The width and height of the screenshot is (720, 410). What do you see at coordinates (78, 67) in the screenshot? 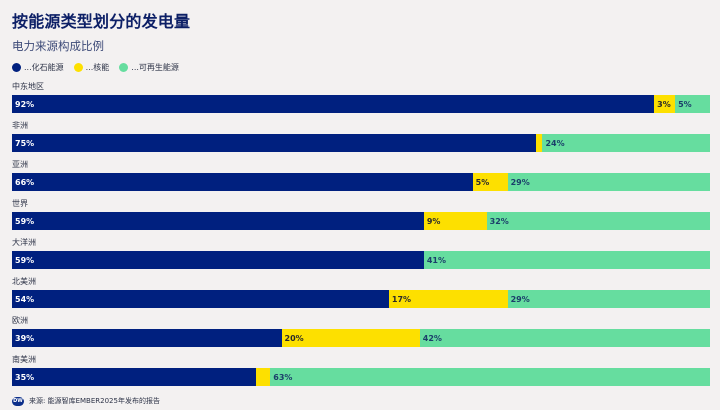
I see `legend-swatch-nuclear` at bounding box center [78, 67].